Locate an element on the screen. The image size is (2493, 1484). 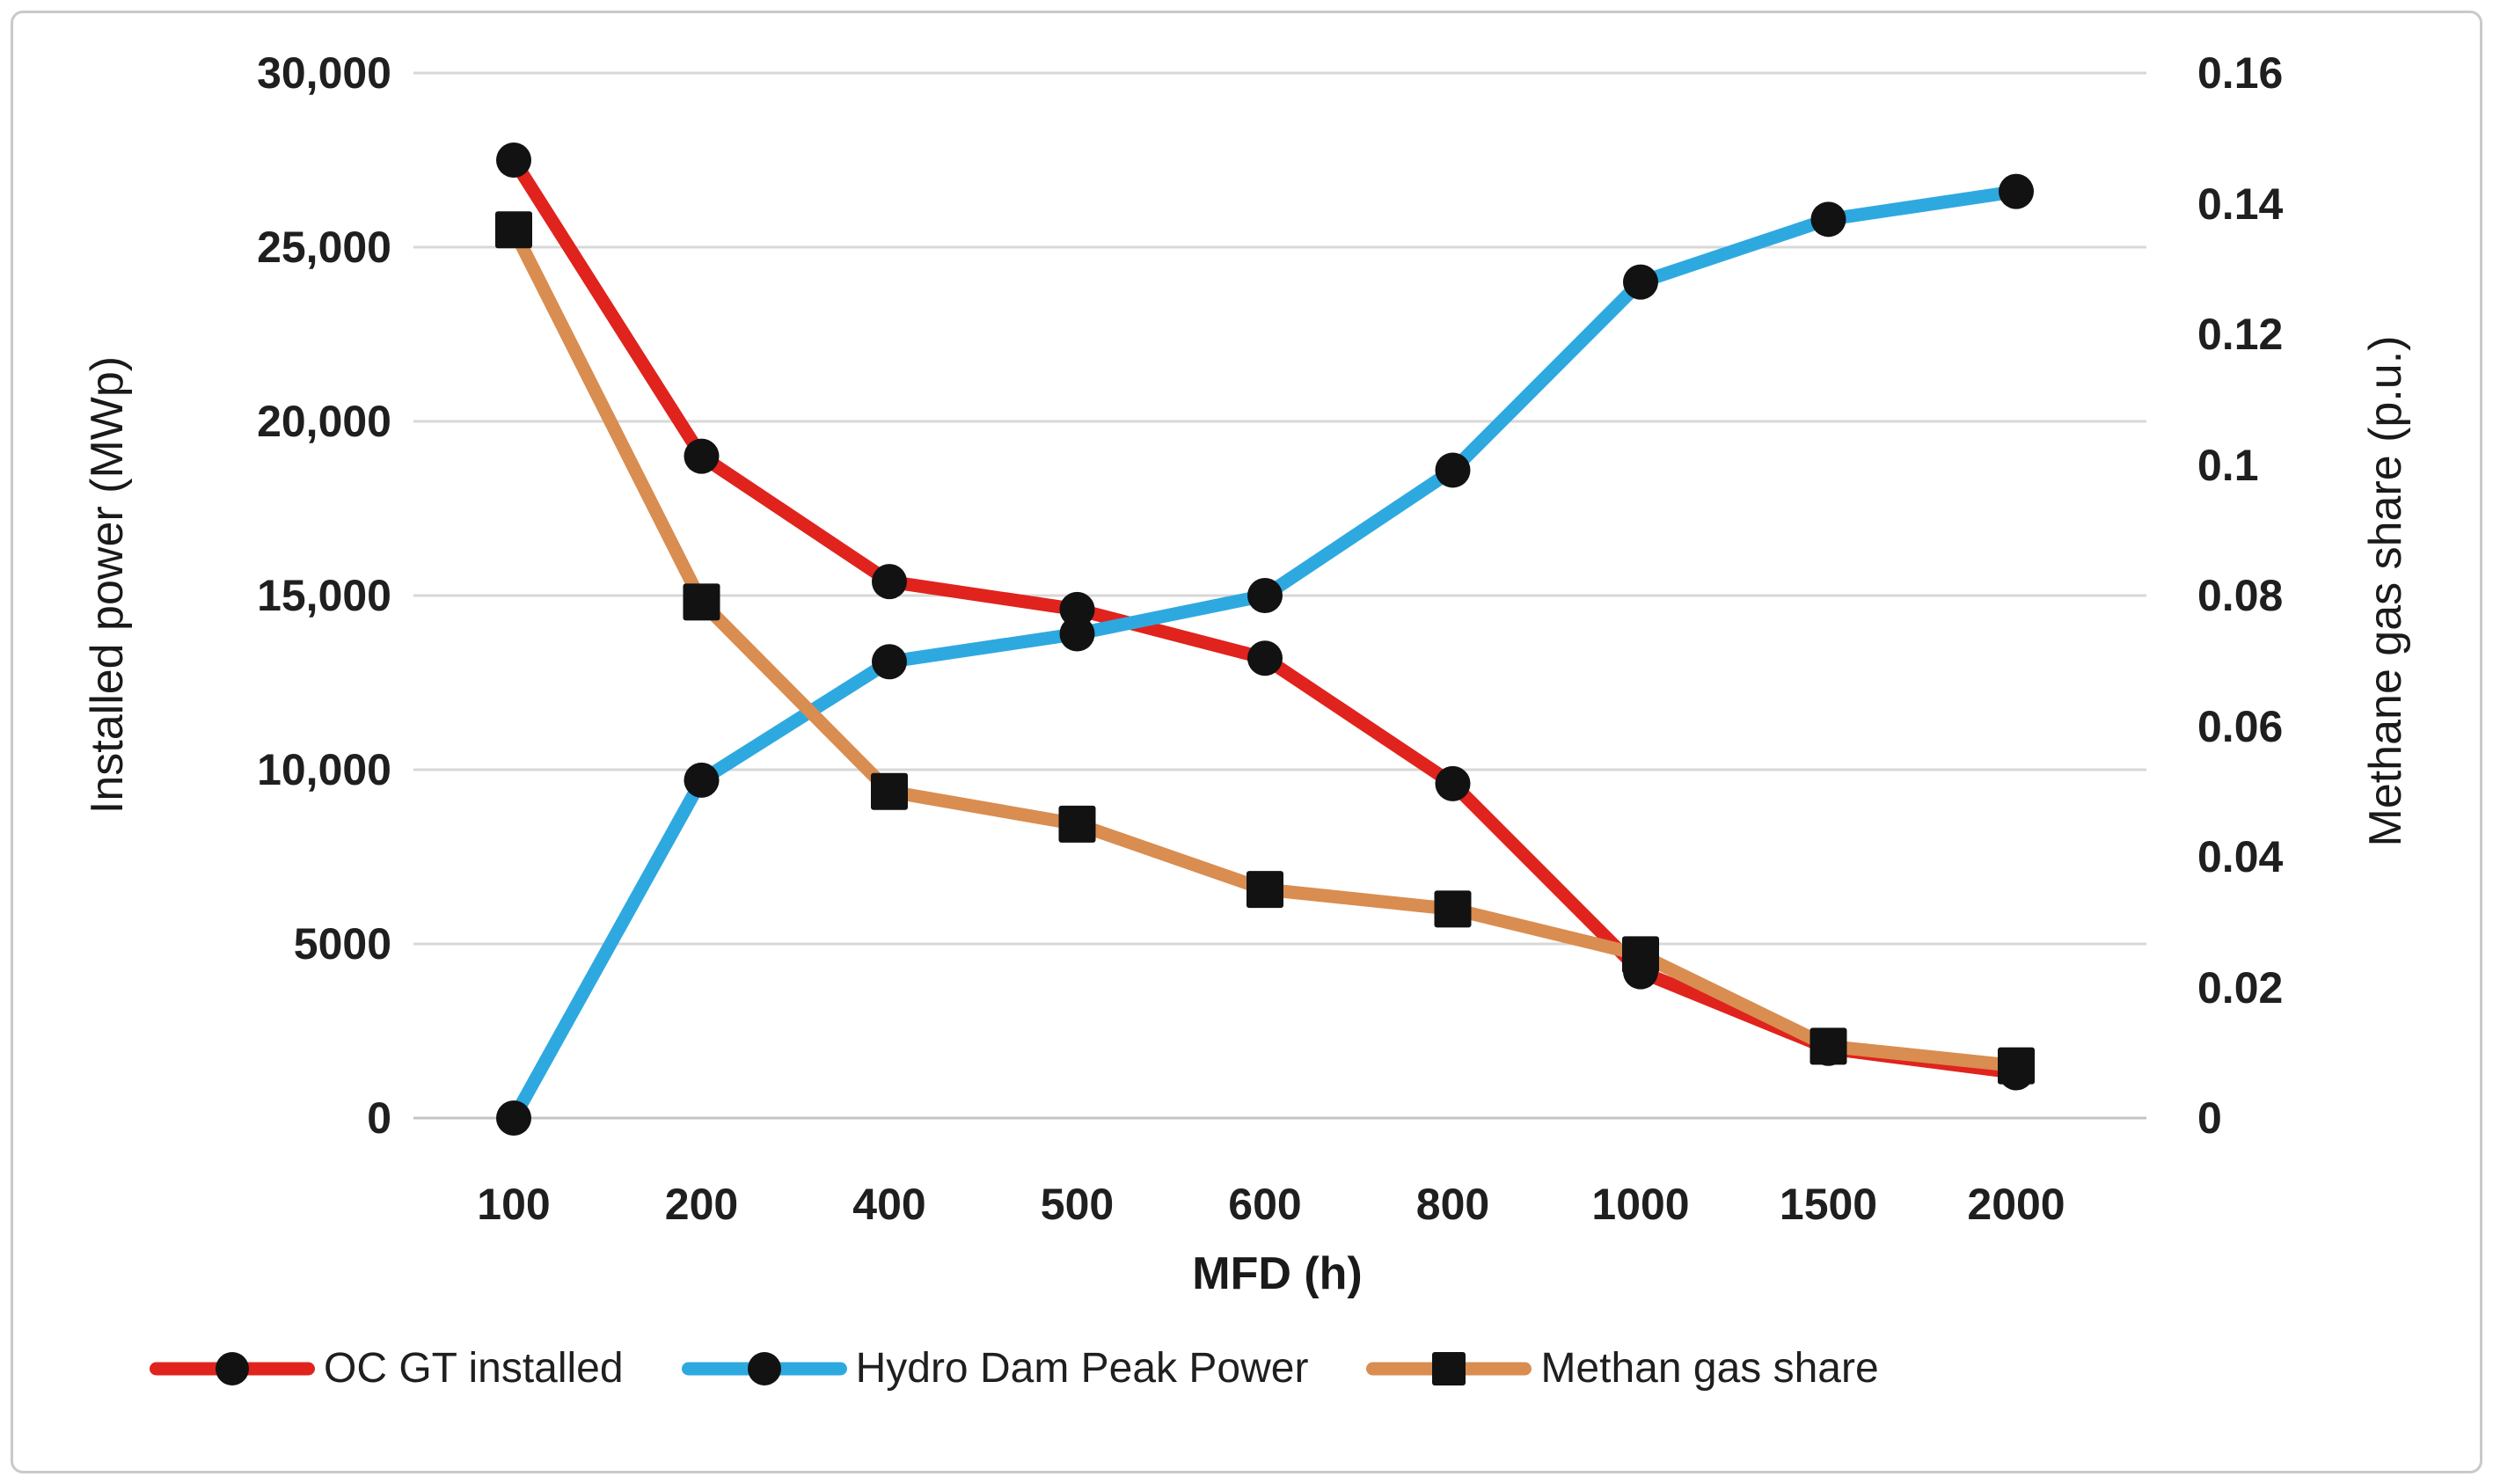
right-axis-tick-label: 0.06 is located at coordinates (2240, 726).